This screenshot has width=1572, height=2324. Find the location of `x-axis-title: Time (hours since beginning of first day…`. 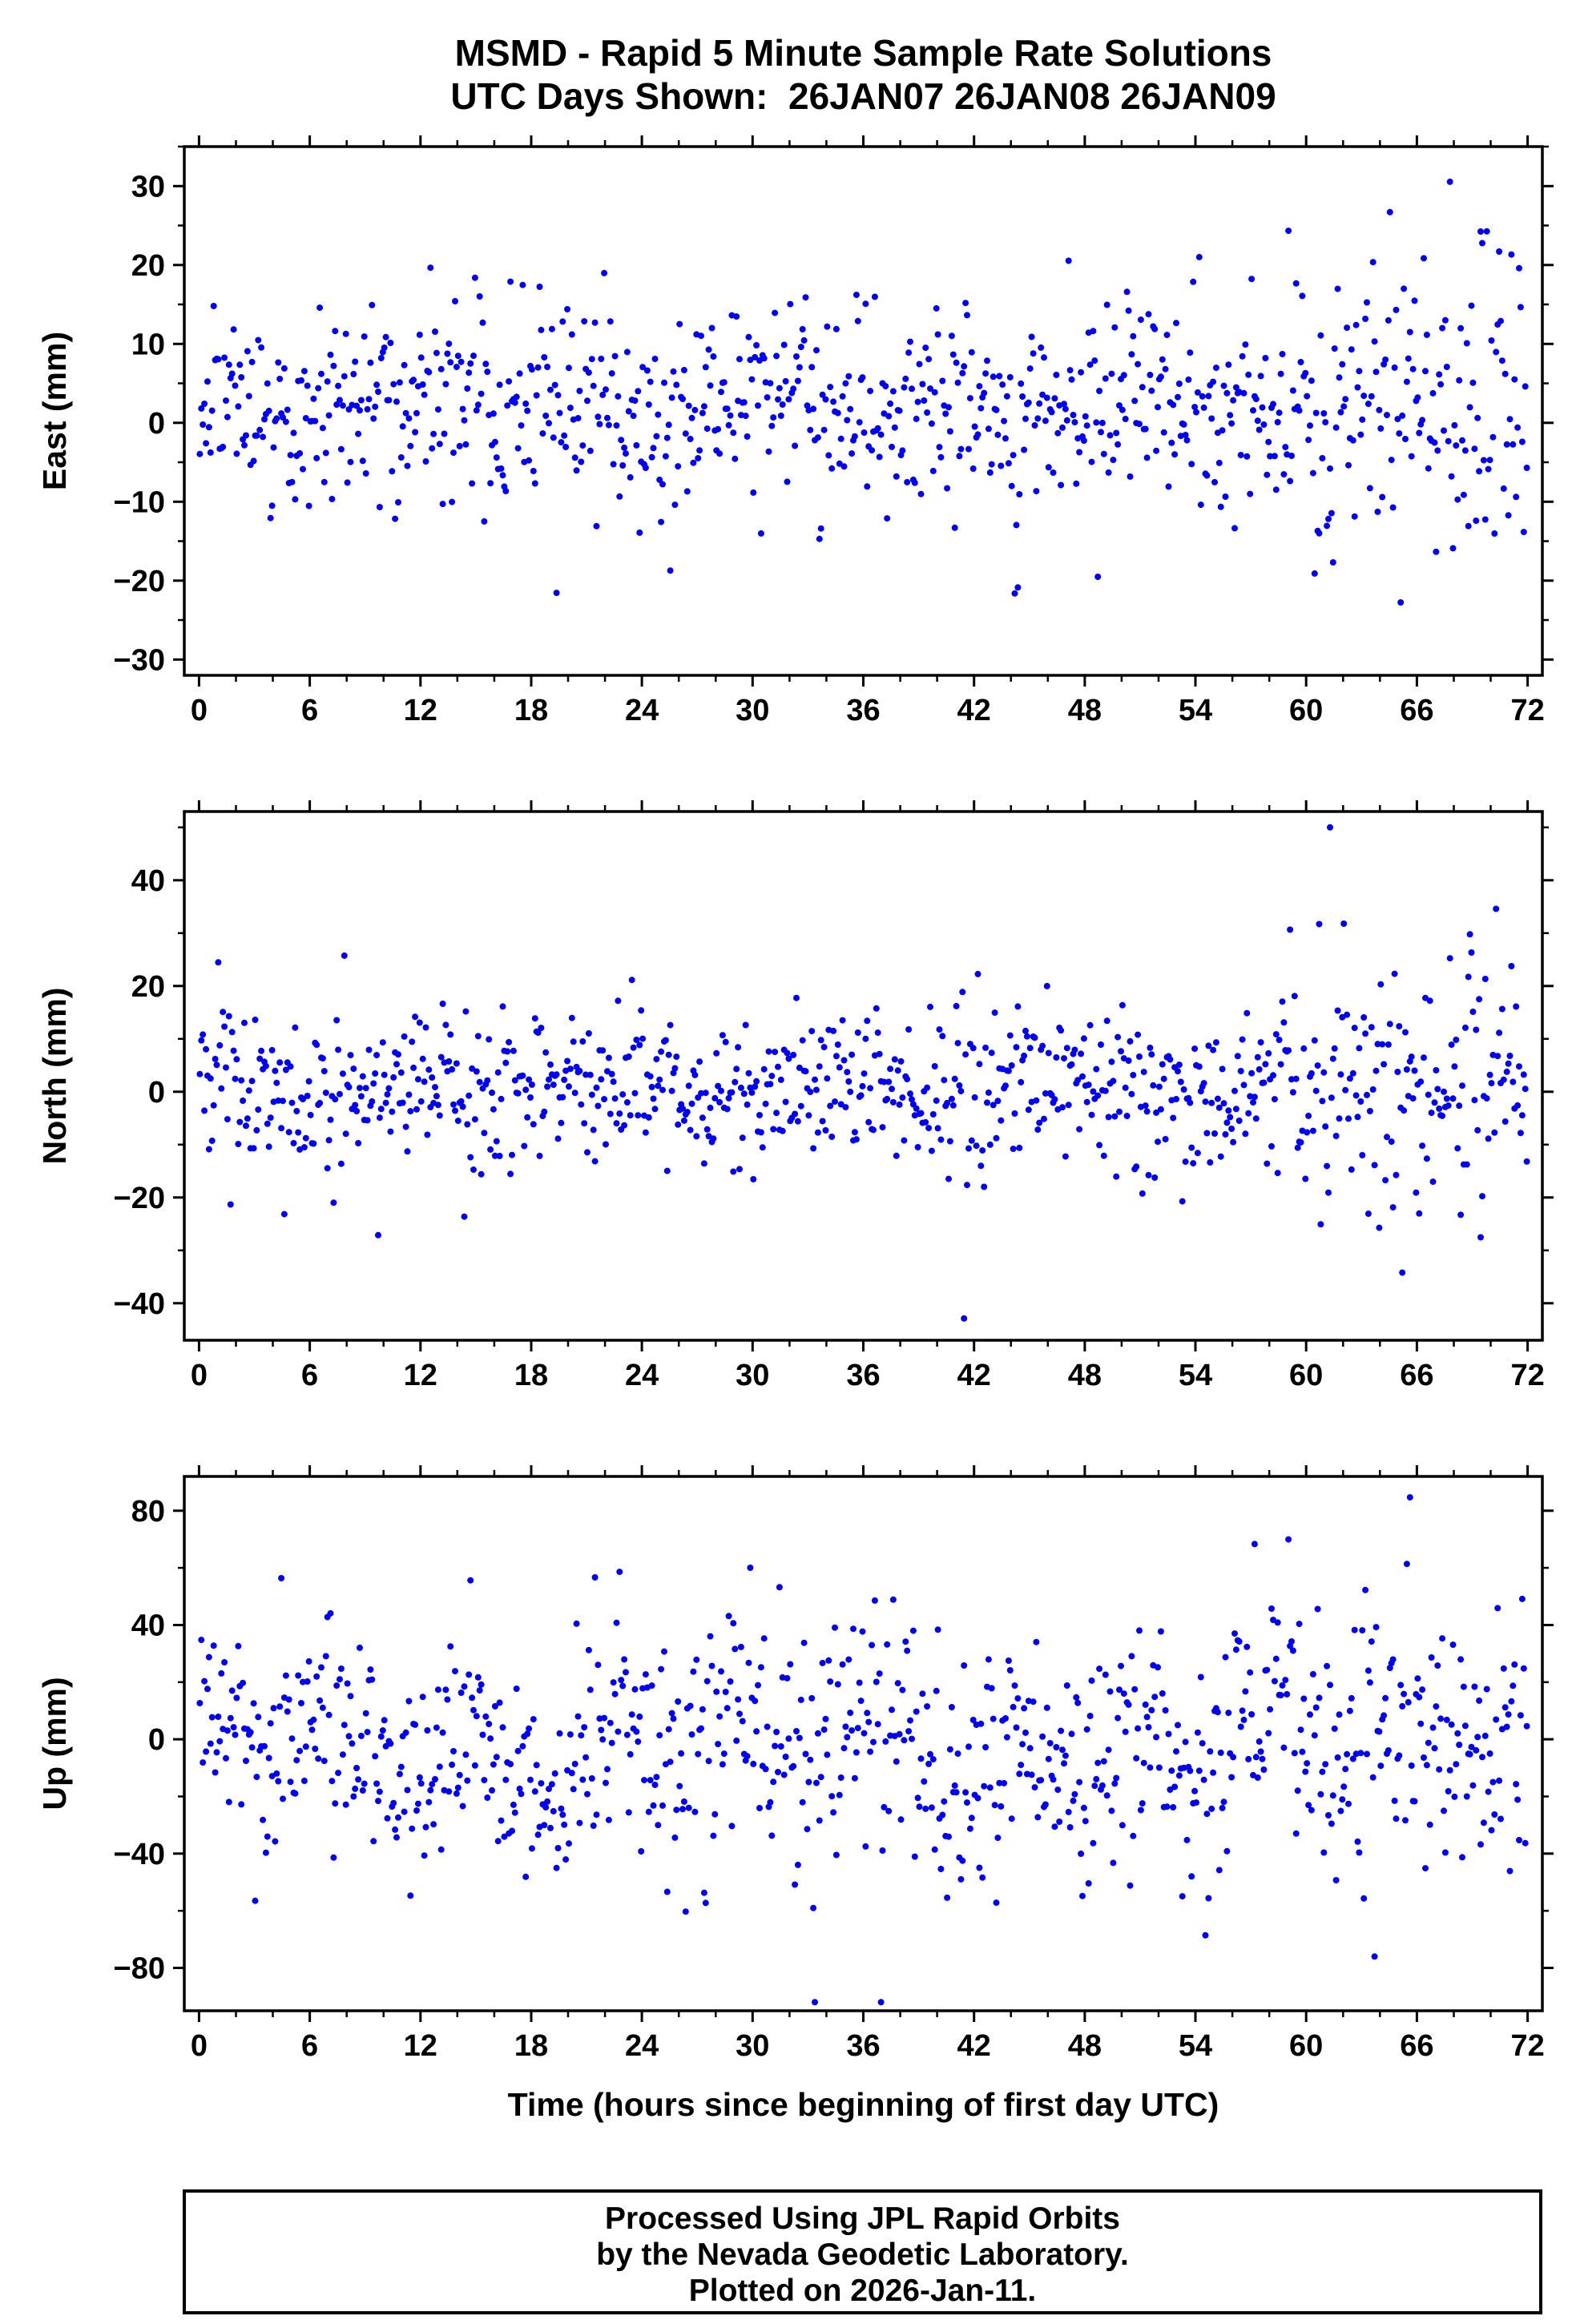

x-axis-title: Time (hours since beginning of first day… is located at coordinates (863, 2104).